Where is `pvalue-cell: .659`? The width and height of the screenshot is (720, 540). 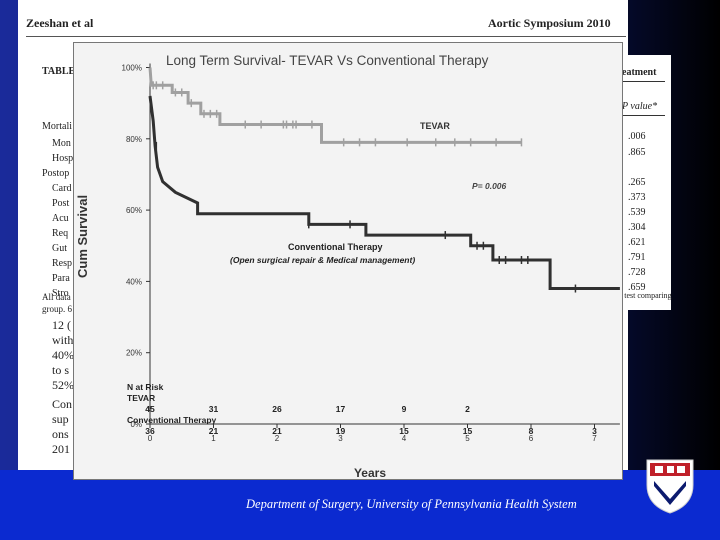 pvalue-cell: .659 is located at coordinates (637, 287).